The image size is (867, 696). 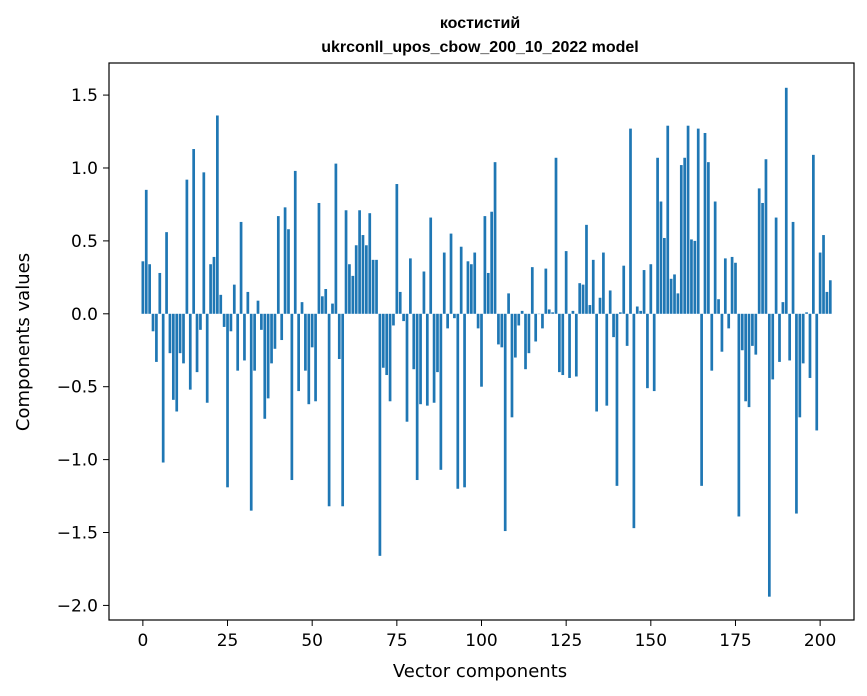 I want to click on x-tick-label: 200, so click(x=820, y=641).